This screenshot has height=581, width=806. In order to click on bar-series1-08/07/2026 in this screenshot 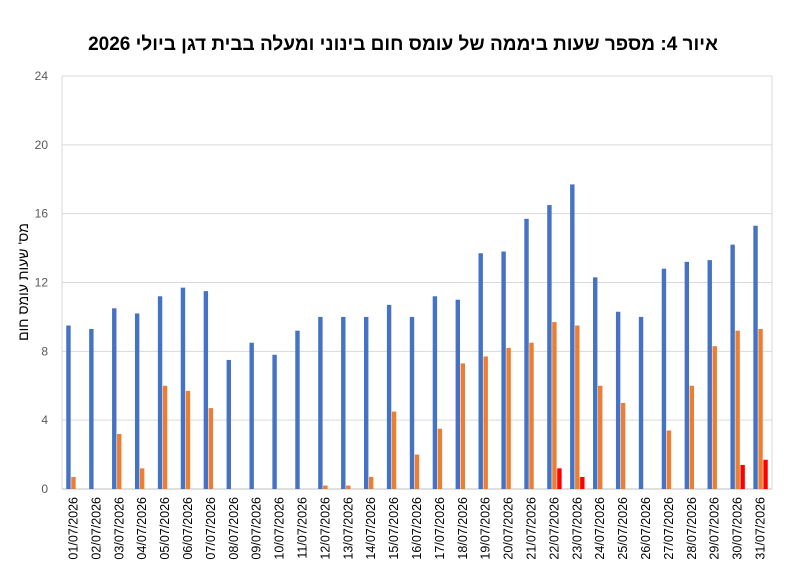, I will do `click(228, 424)`.